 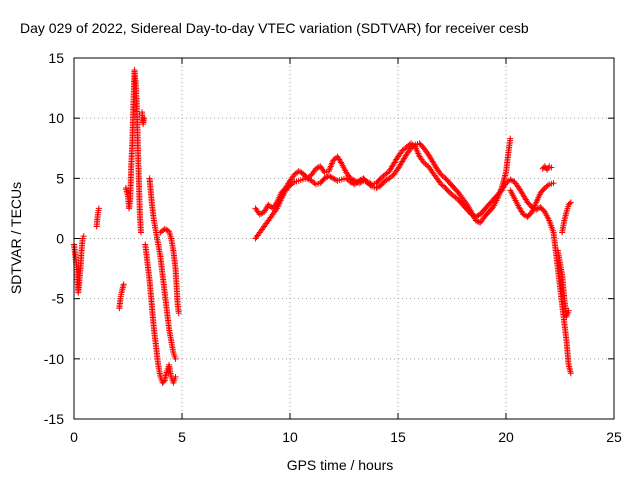 I want to click on x-axis-label: GPS time / hours, so click(x=340, y=465).